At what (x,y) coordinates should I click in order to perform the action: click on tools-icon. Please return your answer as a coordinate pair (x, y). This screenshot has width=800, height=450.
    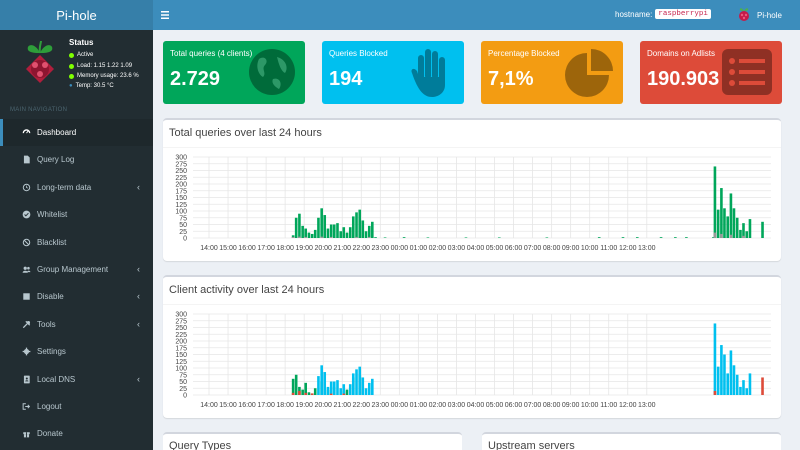
    Looking at the image, I should click on (15, 324).